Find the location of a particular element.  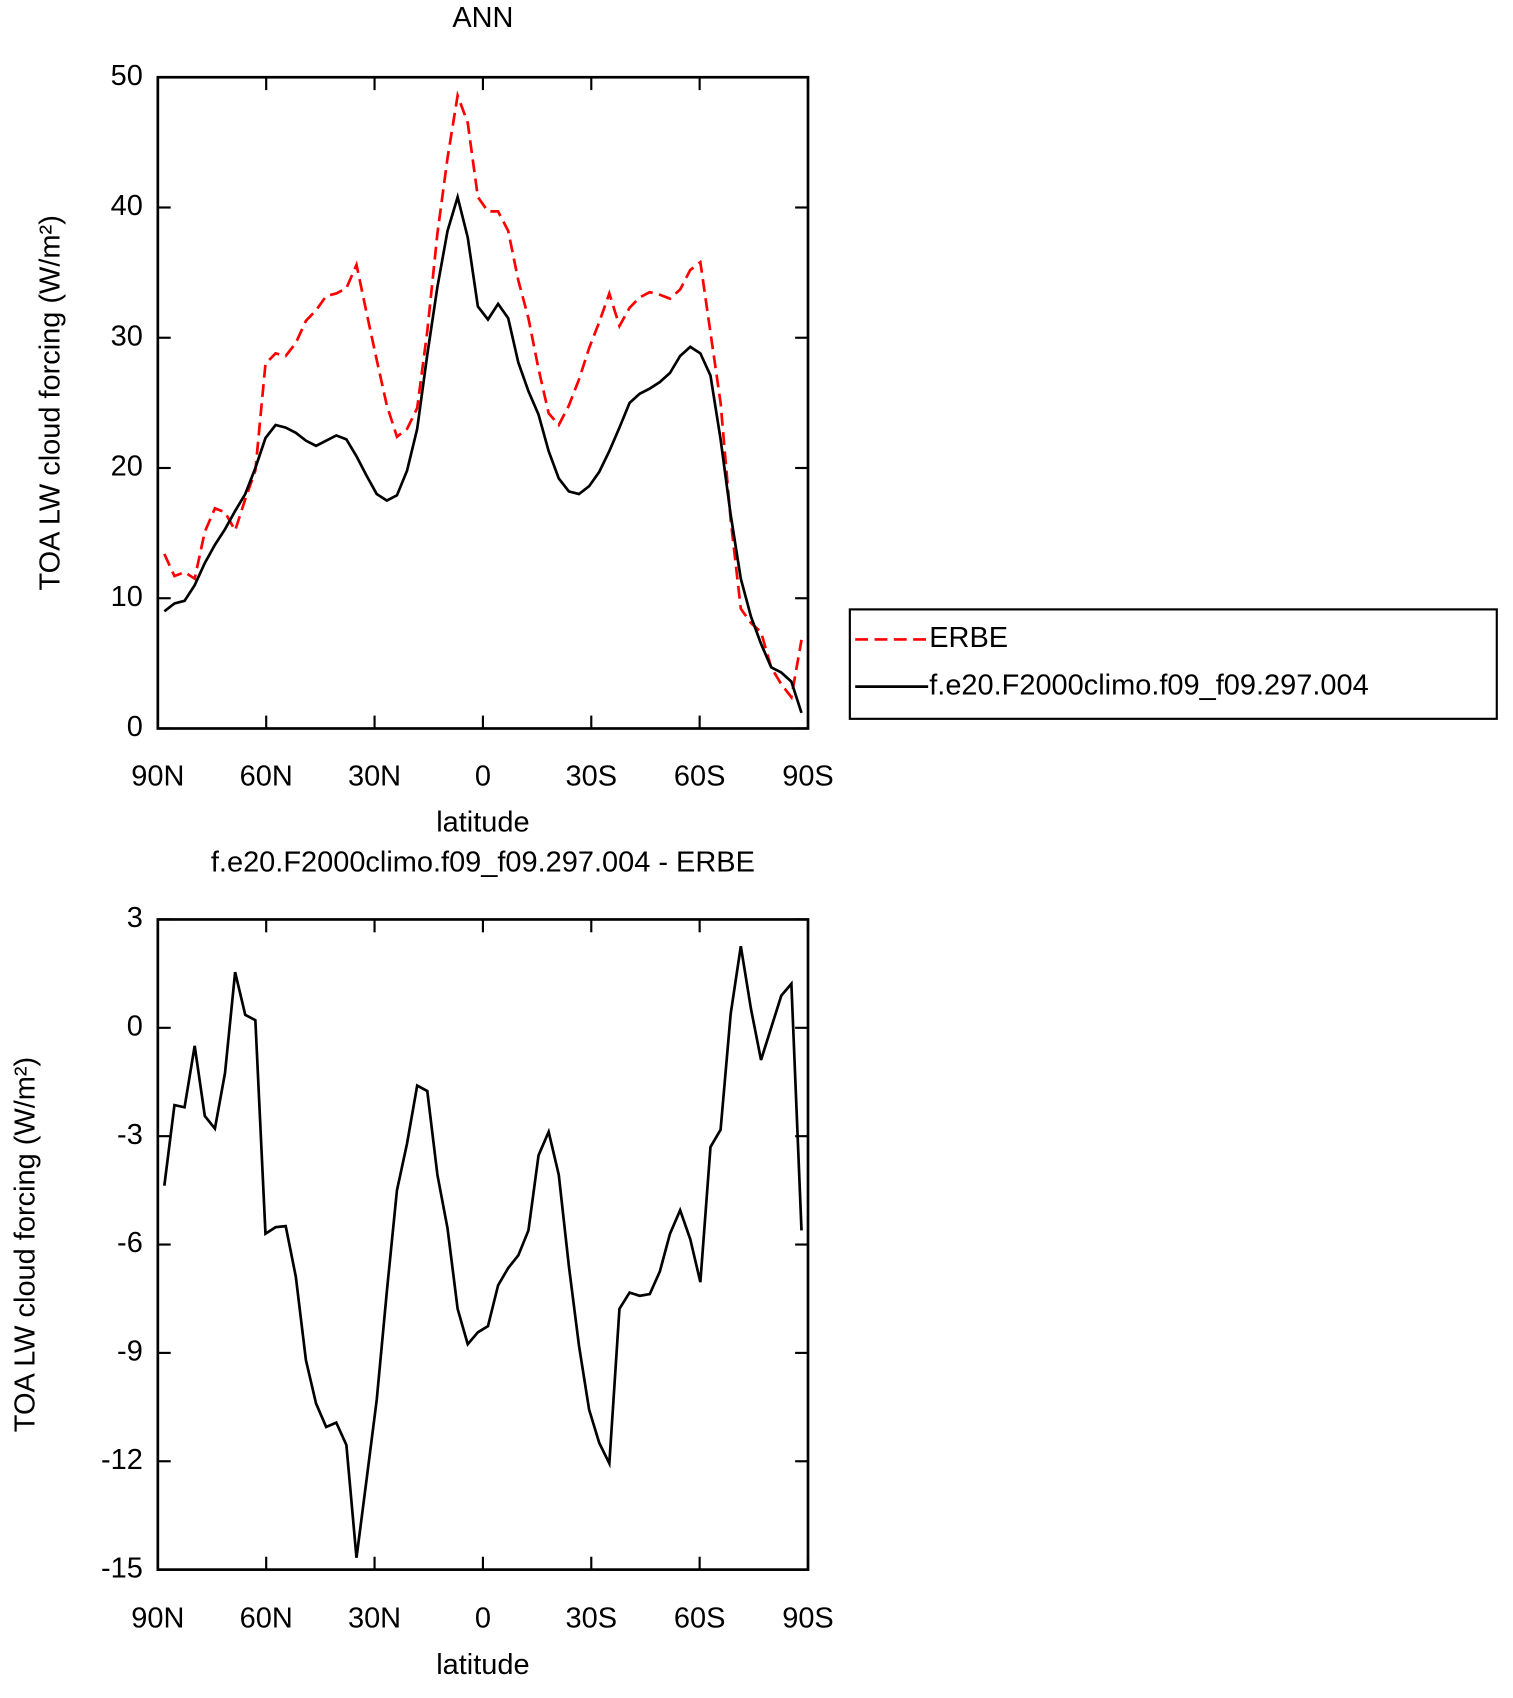

y-tick-label: 3 is located at coordinates (135, 918).